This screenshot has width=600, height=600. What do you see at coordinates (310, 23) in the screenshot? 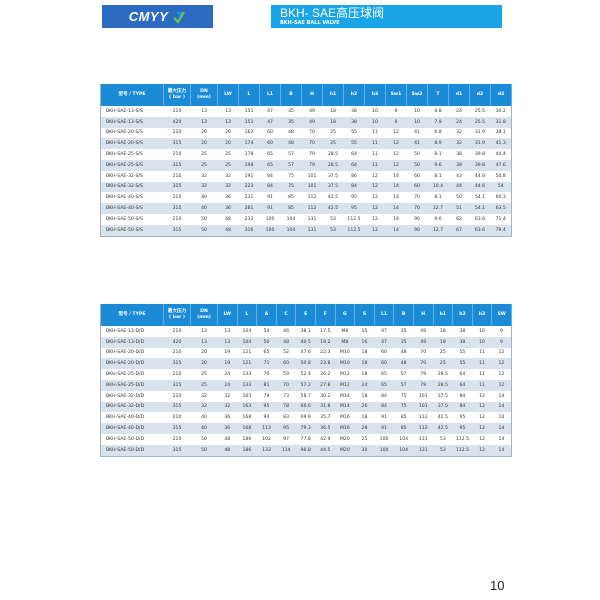
I see `page-subtitle: BKH-SAE BALL VALVE` at bounding box center [310, 23].